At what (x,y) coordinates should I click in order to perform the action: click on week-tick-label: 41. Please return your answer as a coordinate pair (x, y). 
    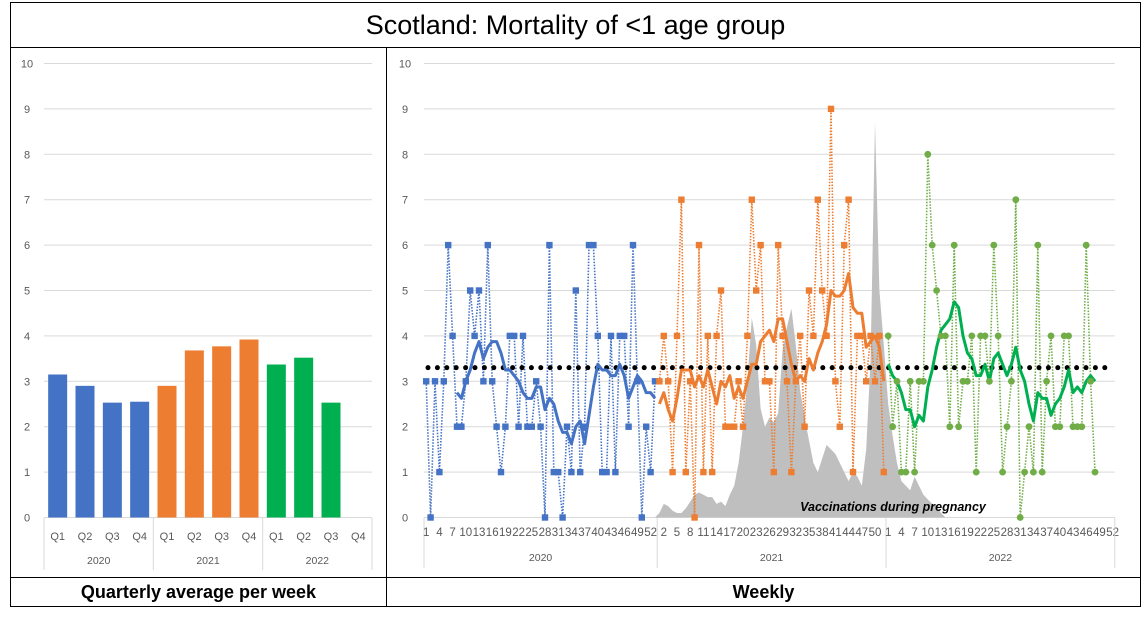
    Looking at the image, I should click on (835, 533).